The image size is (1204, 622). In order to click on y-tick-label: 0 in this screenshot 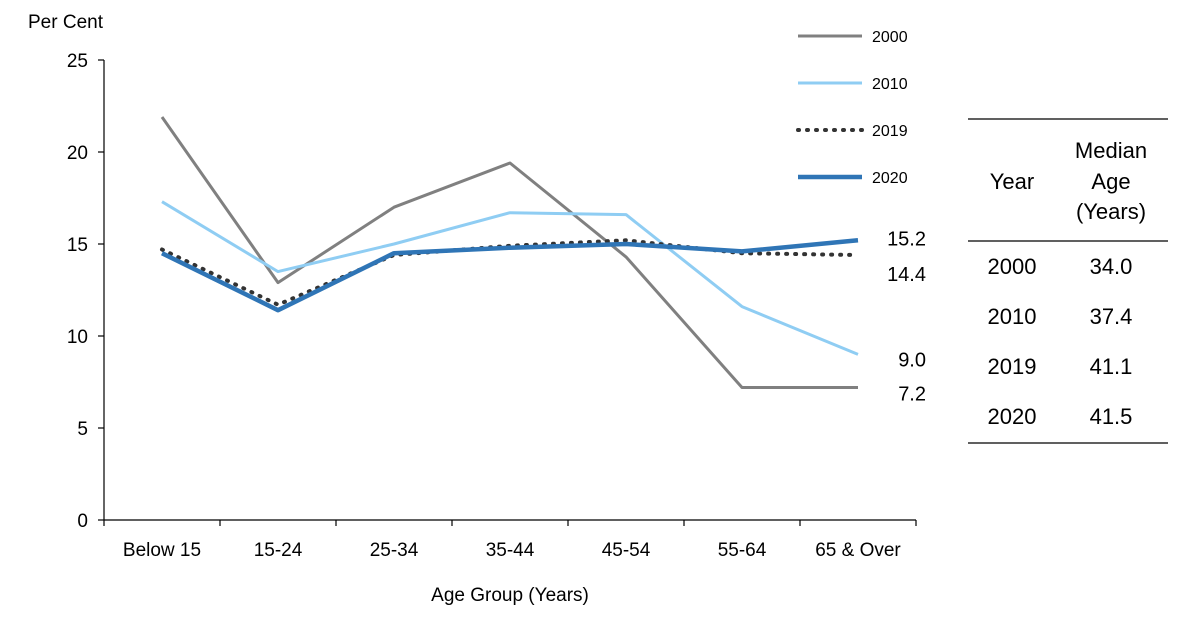, I will do `click(82, 521)`.